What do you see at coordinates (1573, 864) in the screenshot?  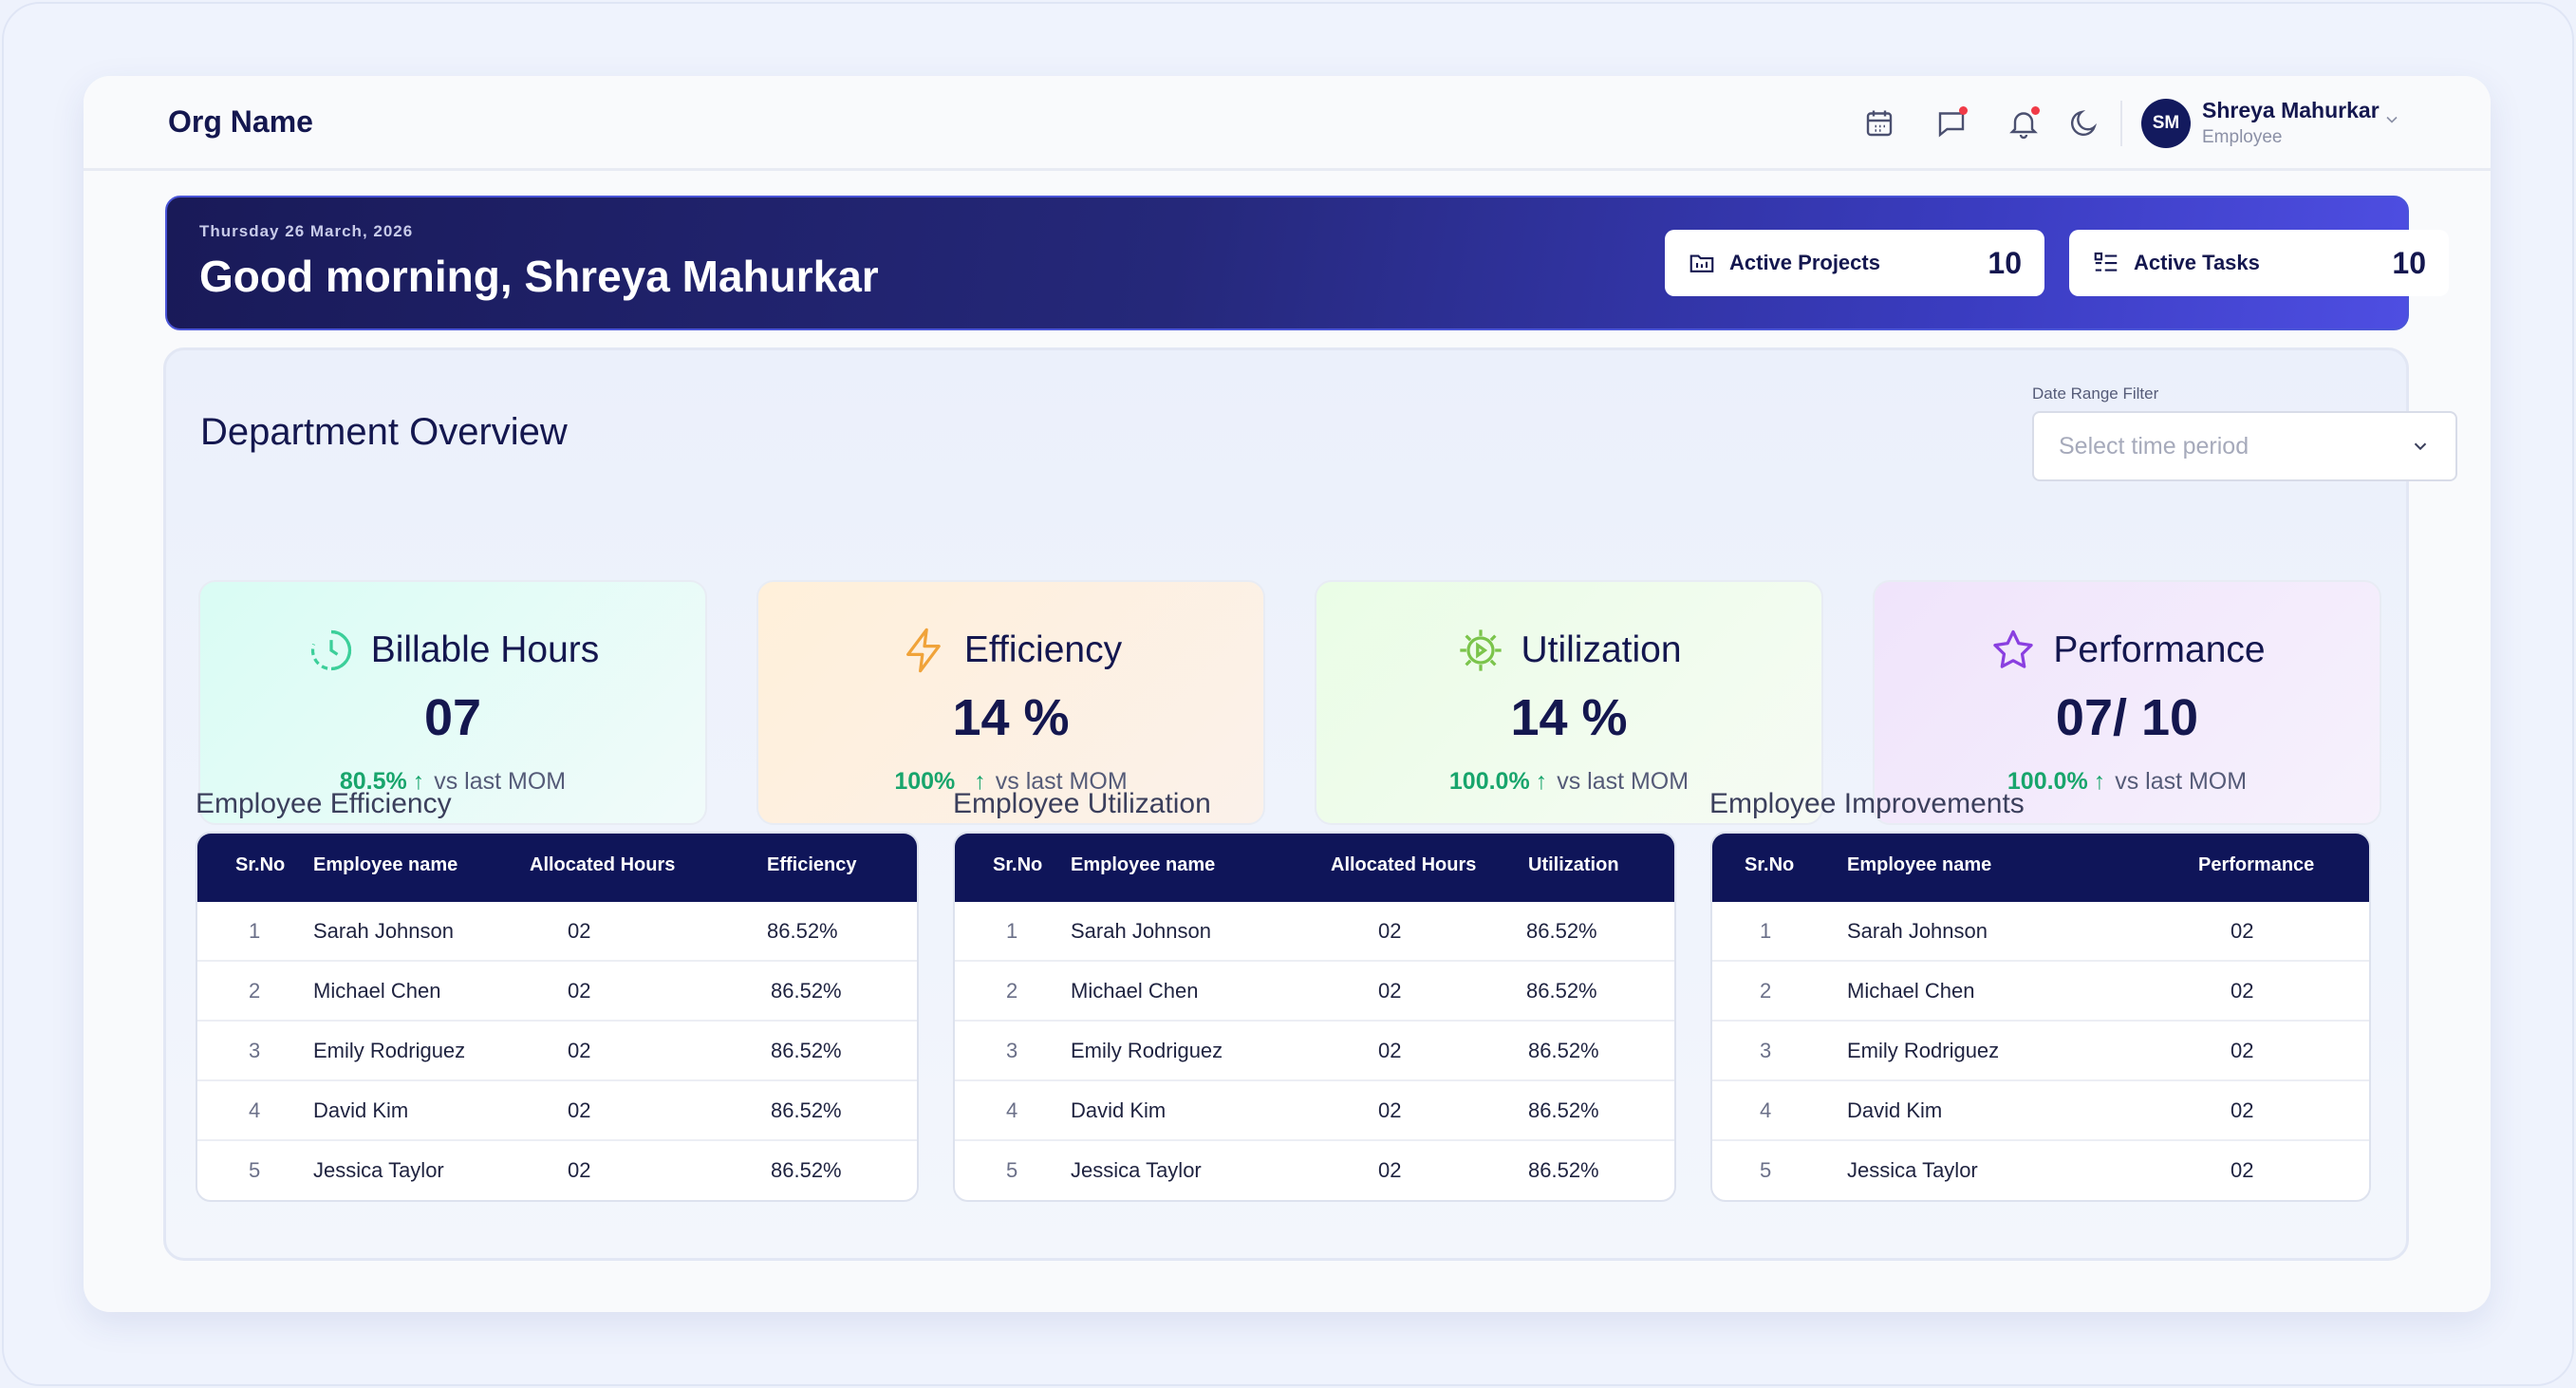 I see `column-header: Utilization` at bounding box center [1573, 864].